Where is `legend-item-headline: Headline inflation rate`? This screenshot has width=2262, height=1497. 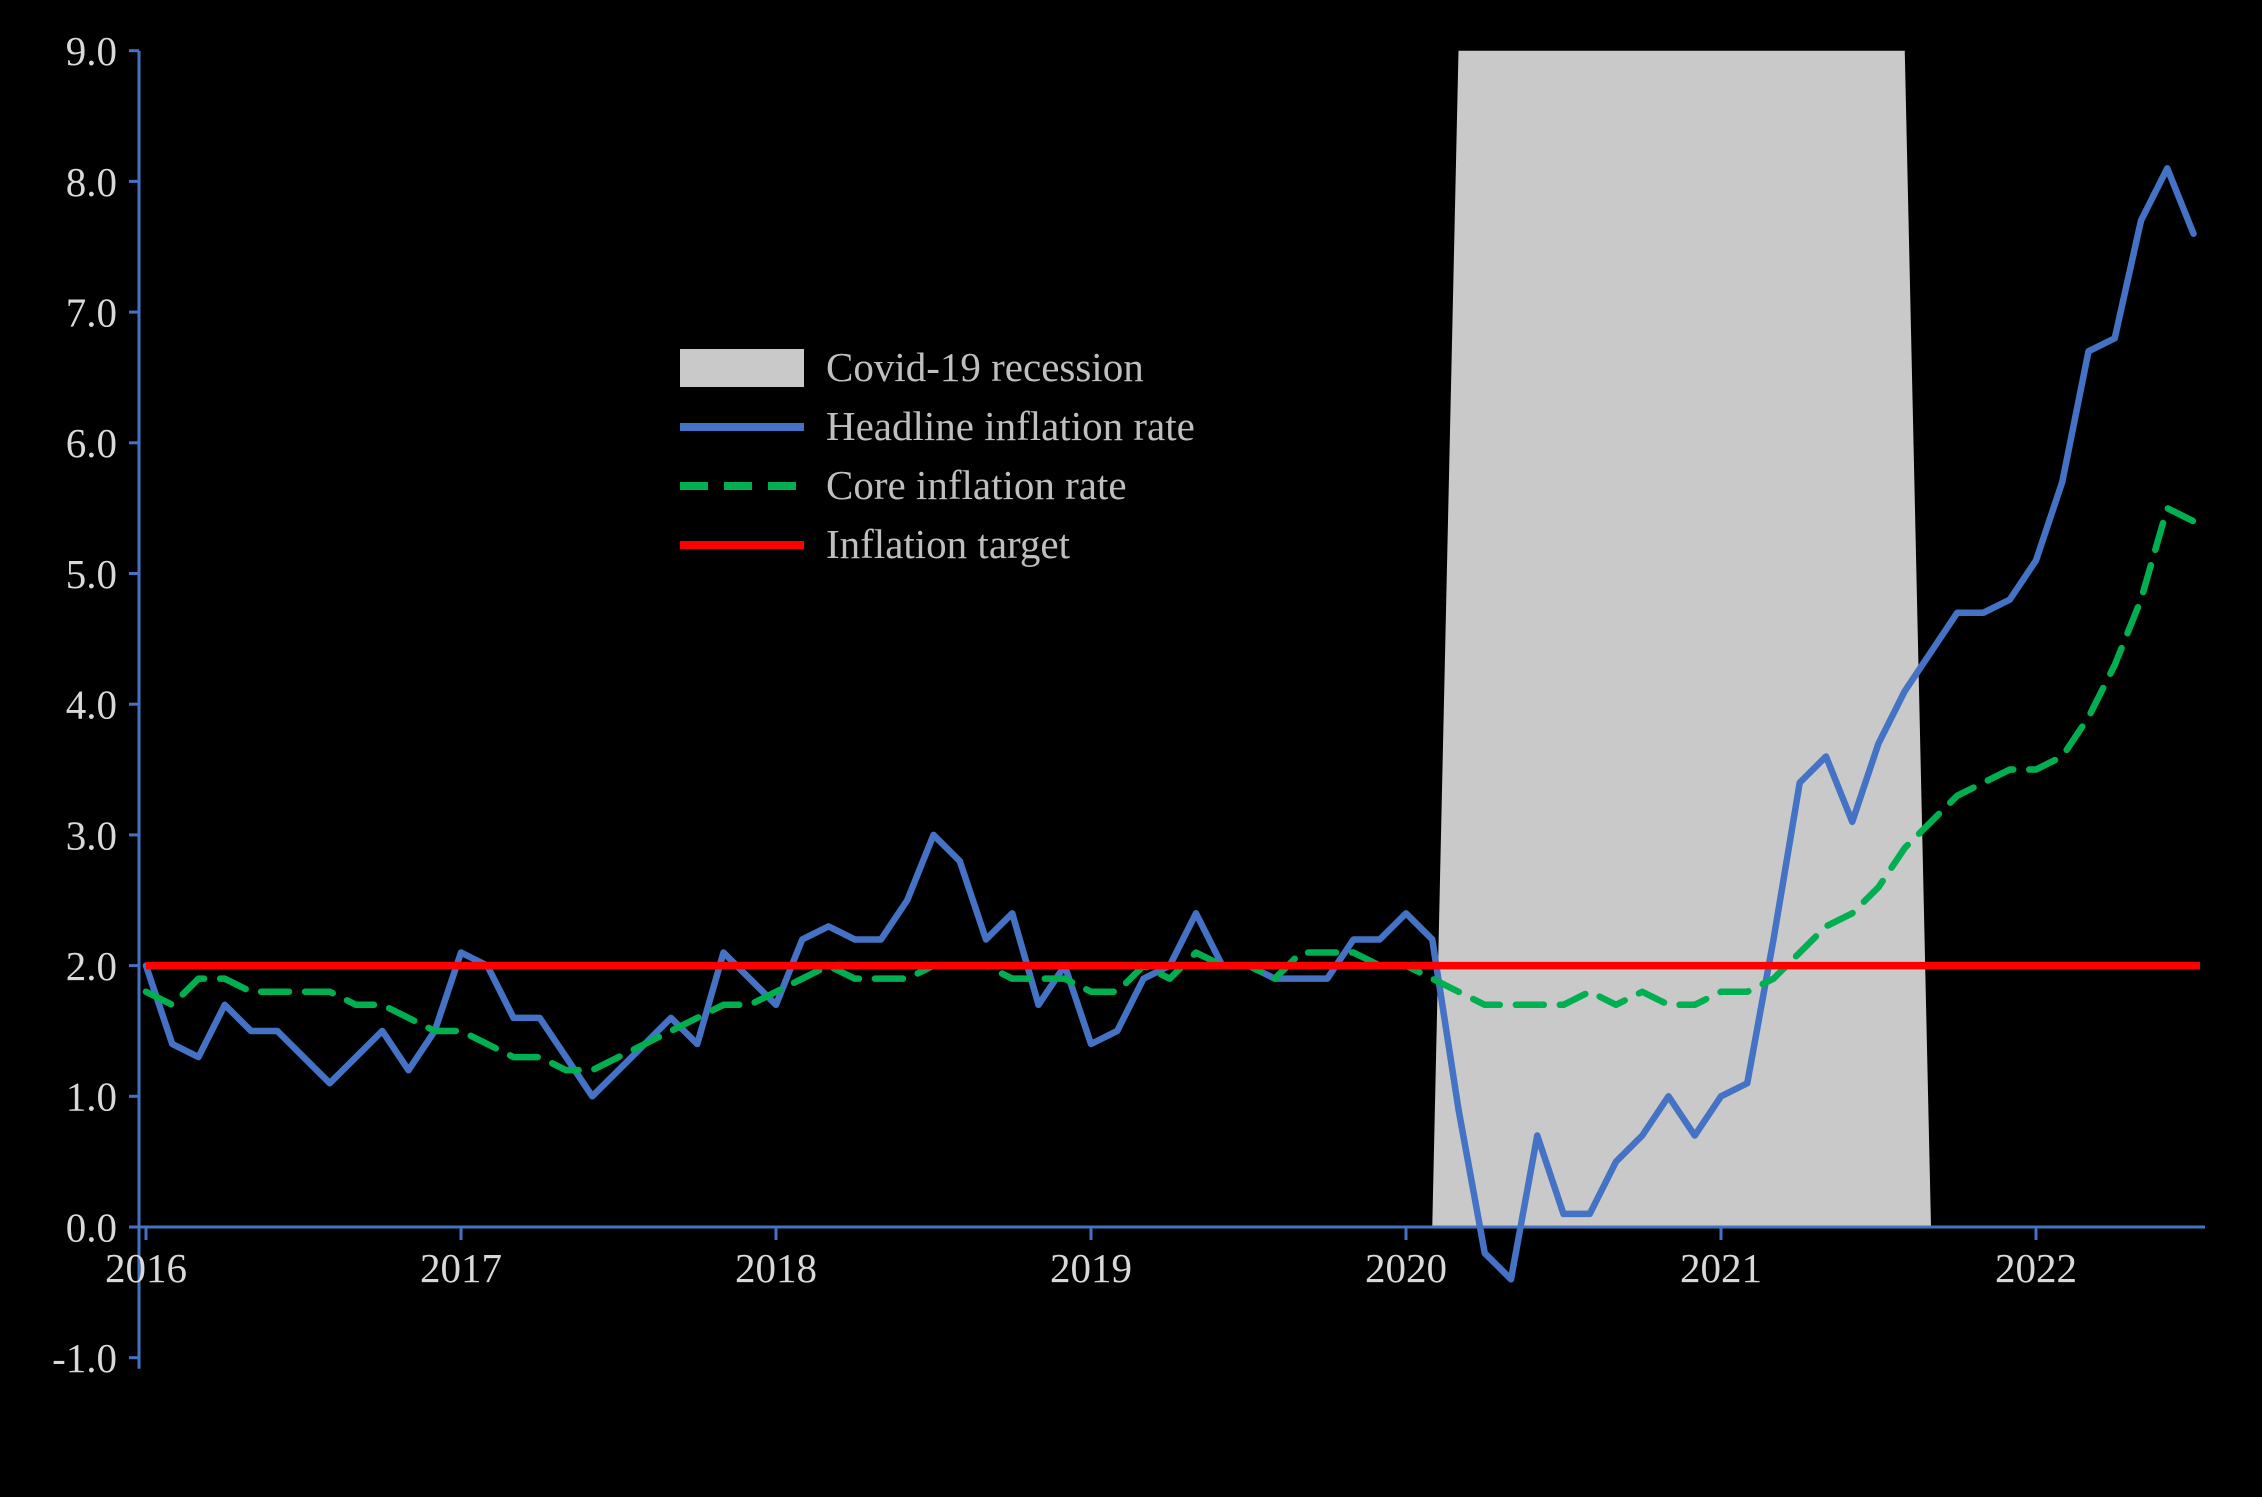
legend-item-headline: Headline inflation rate is located at coordinates (937, 426).